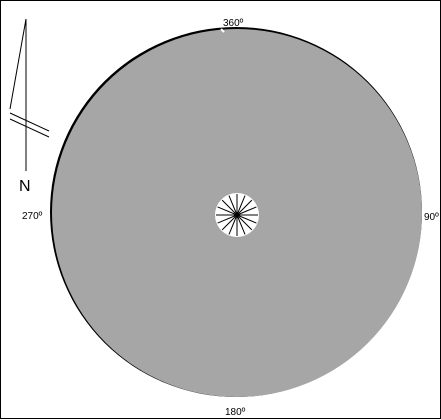 Image resolution: width=441 pixels, height=420 pixels. I want to click on north-arrow-label: N, so click(25, 186).